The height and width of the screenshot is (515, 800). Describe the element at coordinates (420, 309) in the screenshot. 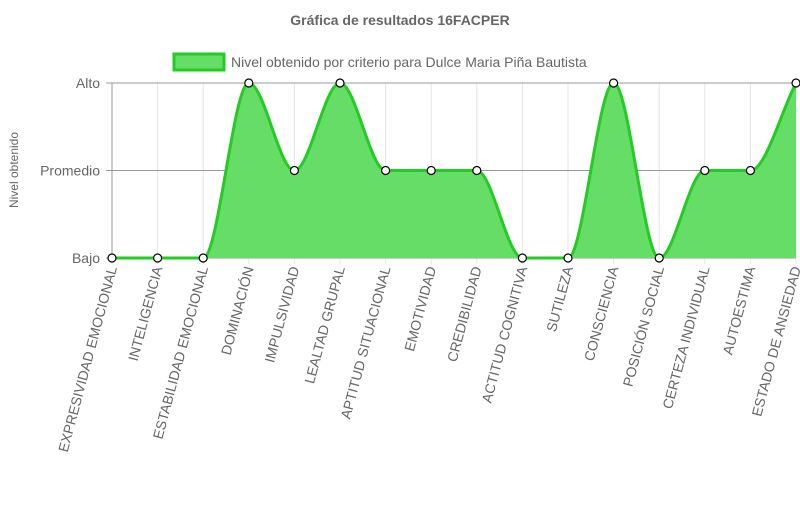

I see `x-tick-label: EMOTIVIDAD` at that location.